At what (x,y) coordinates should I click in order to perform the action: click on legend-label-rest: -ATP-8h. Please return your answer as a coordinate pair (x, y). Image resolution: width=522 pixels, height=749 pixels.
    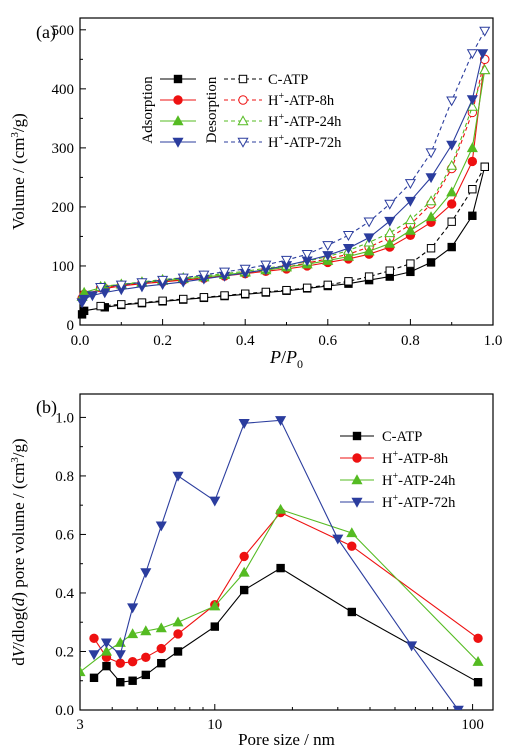
    Looking at the image, I should click on (423, 459).